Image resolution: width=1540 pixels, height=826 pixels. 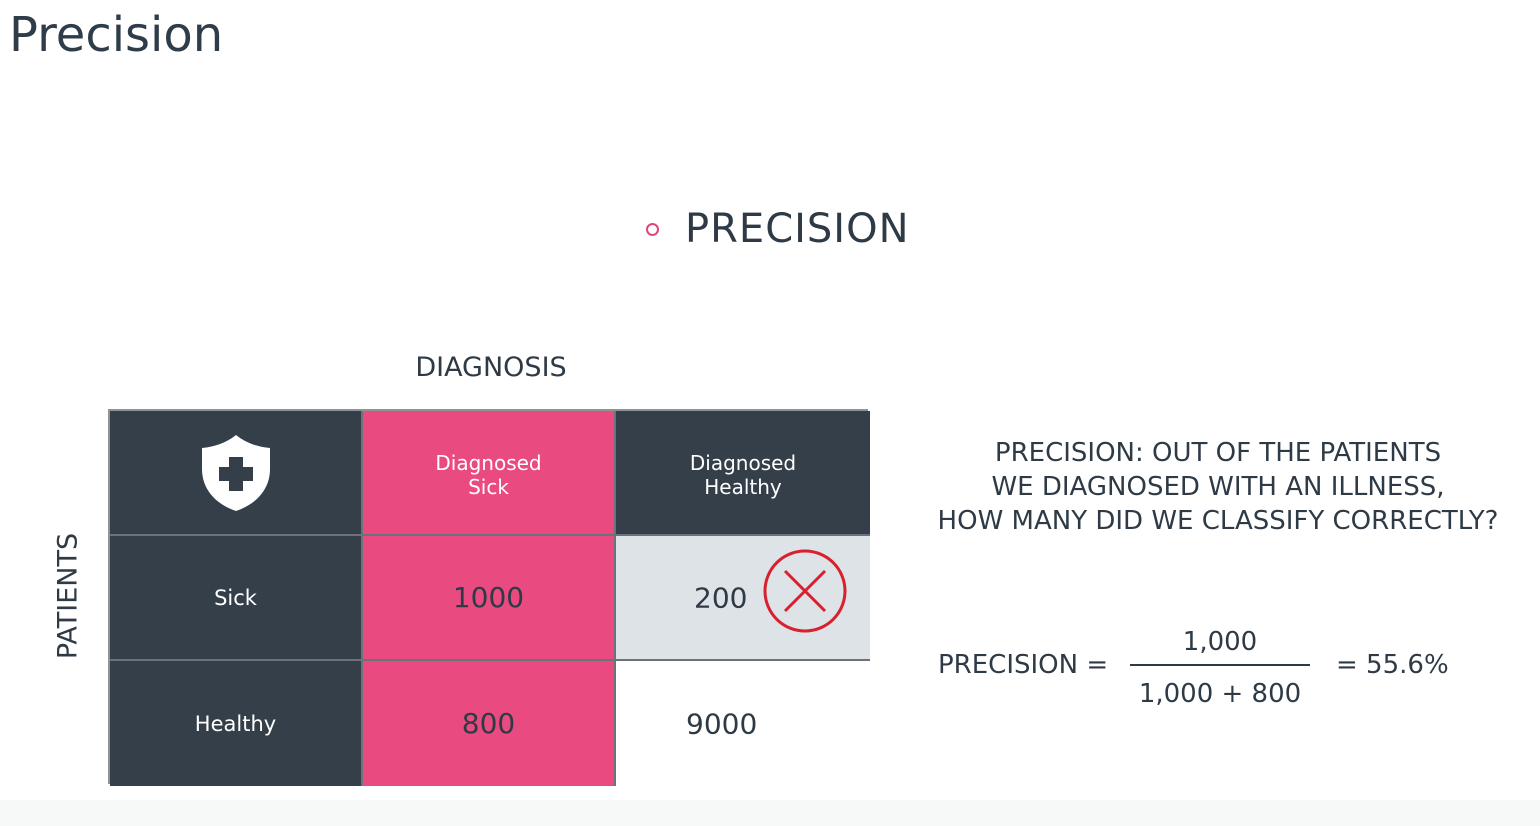 What do you see at coordinates (1023, 665) in the screenshot?
I see `formula-lhs: PRECISION =` at bounding box center [1023, 665].